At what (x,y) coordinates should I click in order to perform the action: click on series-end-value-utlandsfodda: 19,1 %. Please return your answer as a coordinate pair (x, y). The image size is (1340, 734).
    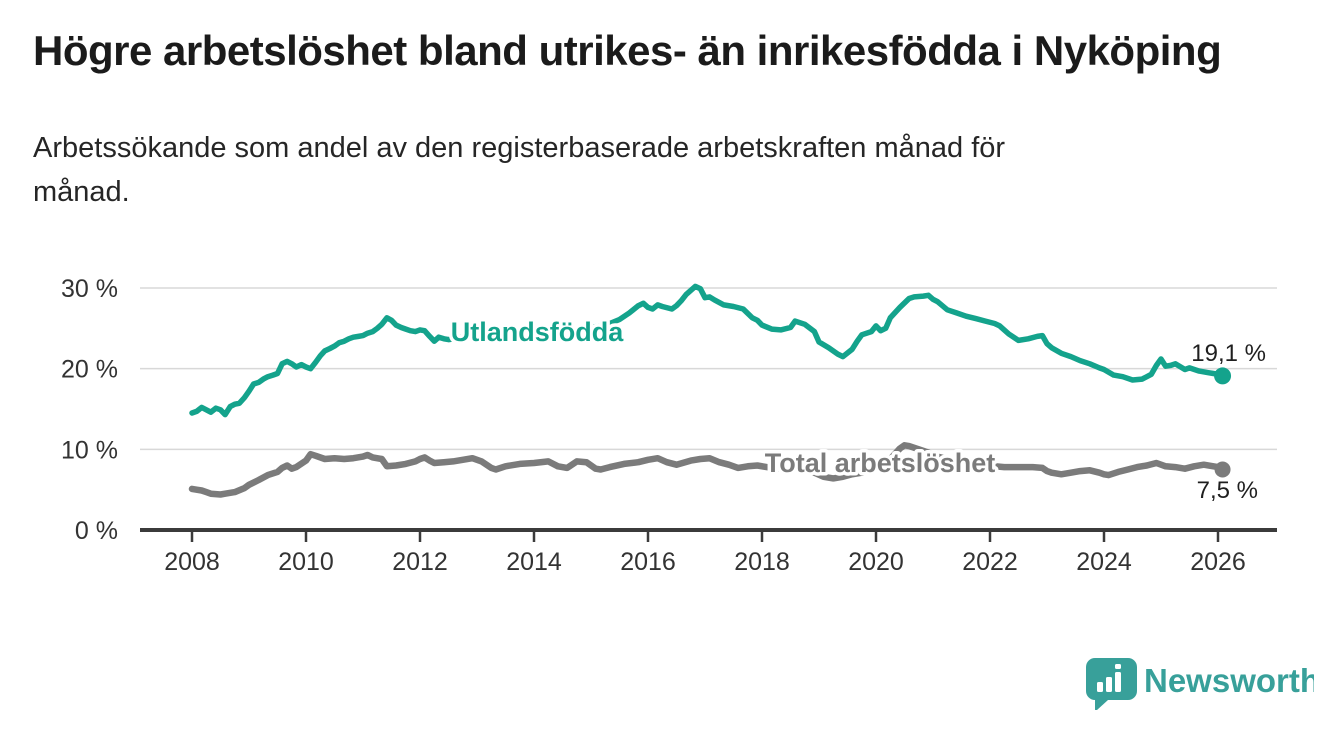
    Looking at the image, I should click on (1228, 353).